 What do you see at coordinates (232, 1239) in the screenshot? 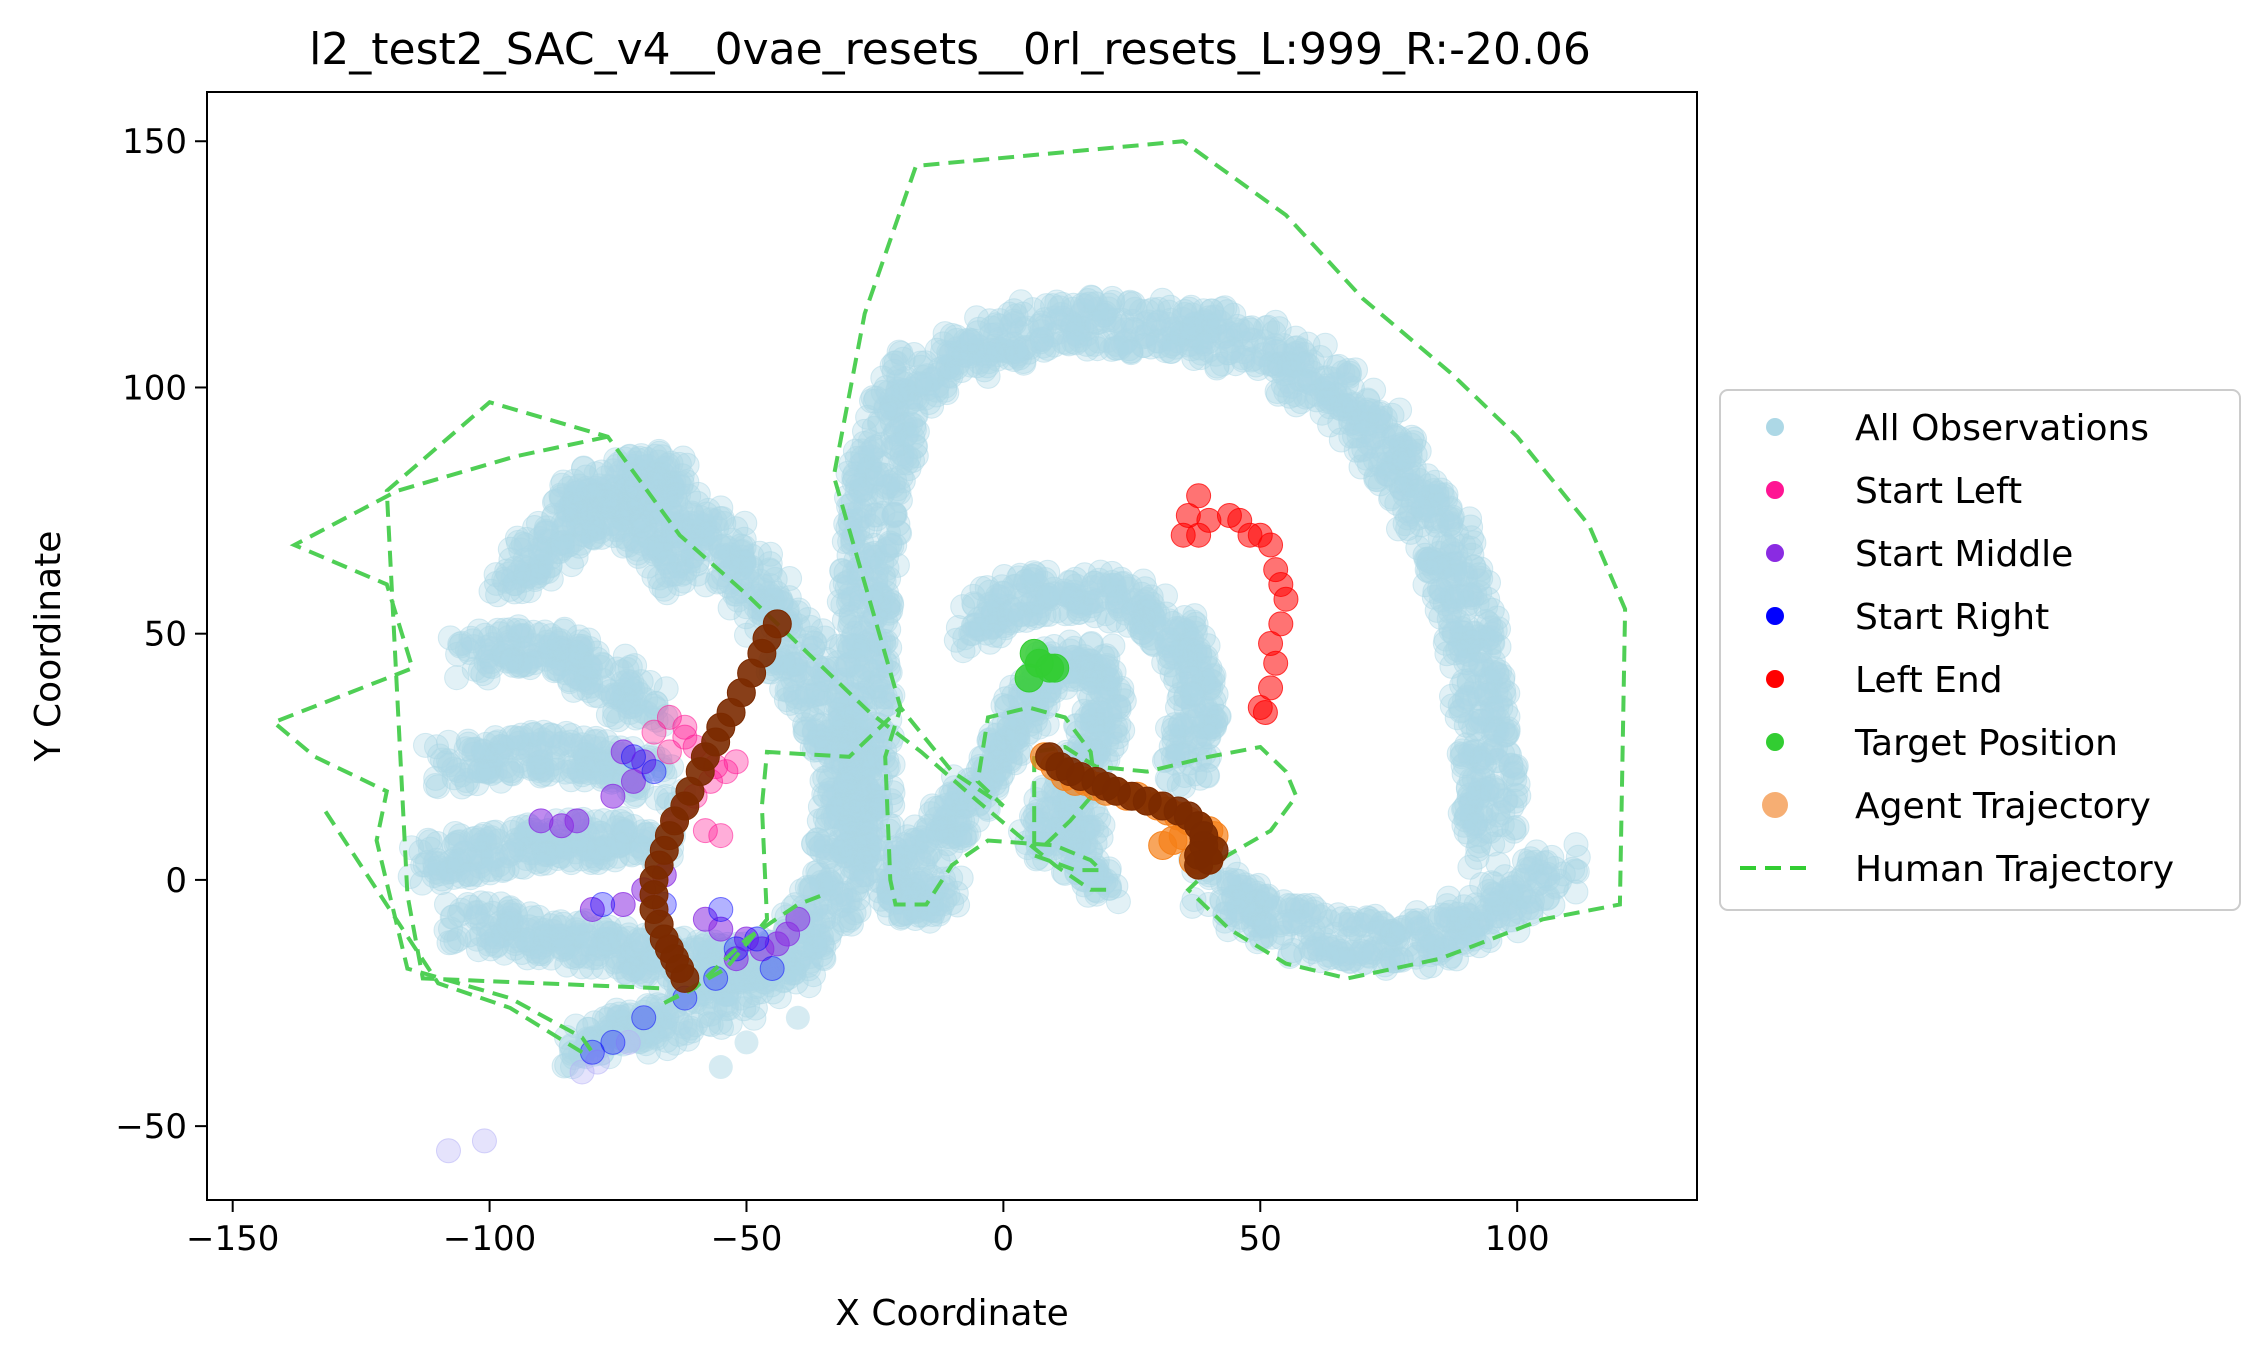
I see `x-tick-label: −150` at bounding box center [232, 1239].